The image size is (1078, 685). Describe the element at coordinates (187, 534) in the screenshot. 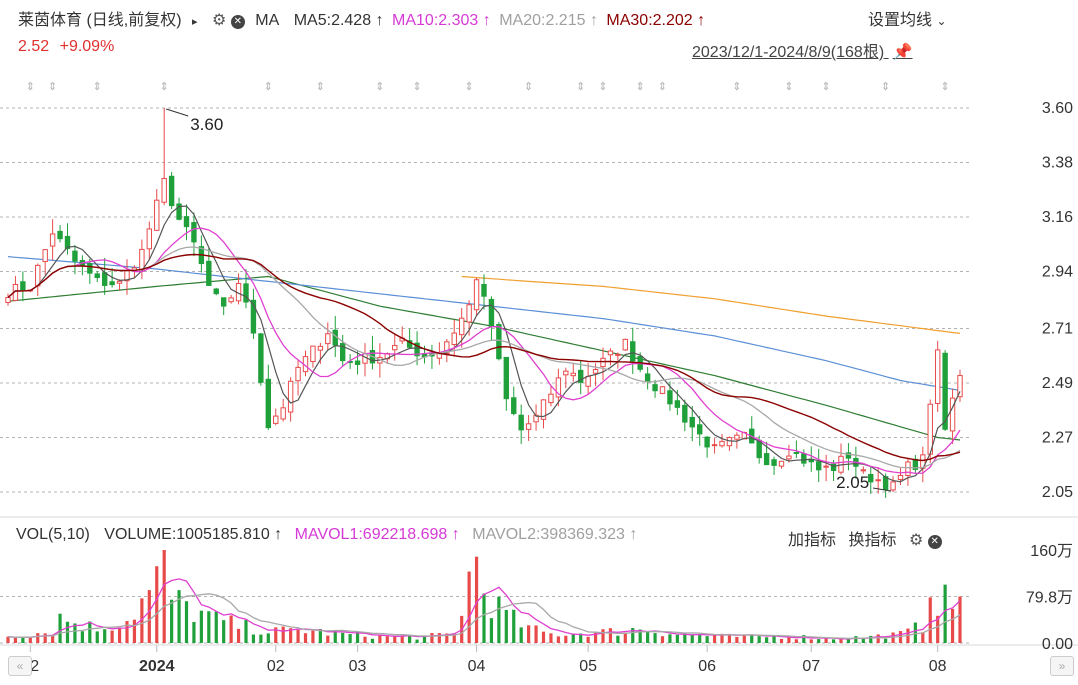

I see `volume-value: VOLUME:1005185.810` at that location.